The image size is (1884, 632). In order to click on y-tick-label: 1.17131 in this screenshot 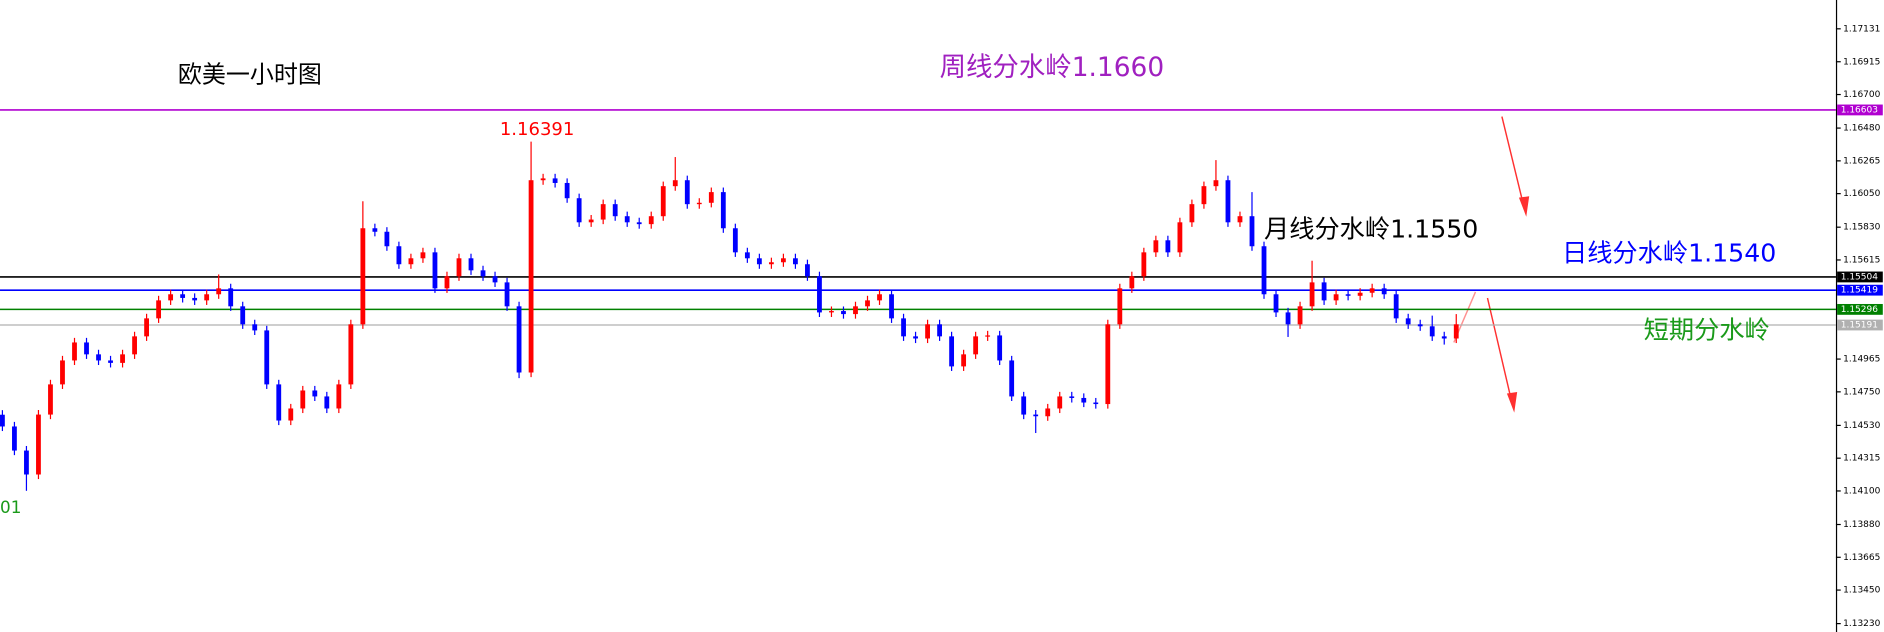, I will do `click(1861, 29)`.